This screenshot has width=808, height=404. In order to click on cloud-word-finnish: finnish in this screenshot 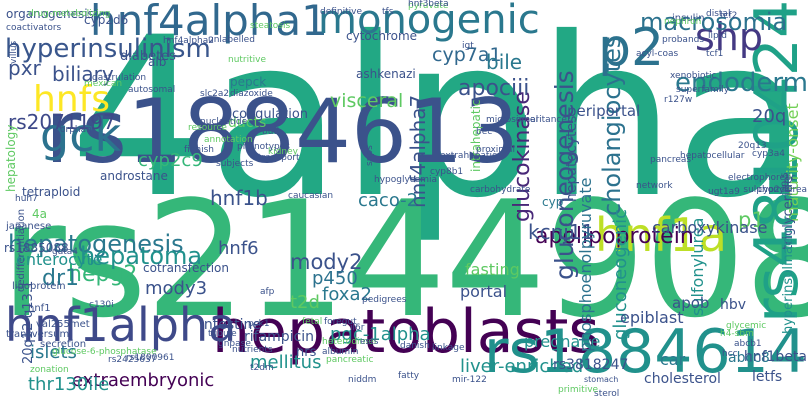, I will do `click(199, 150)`.